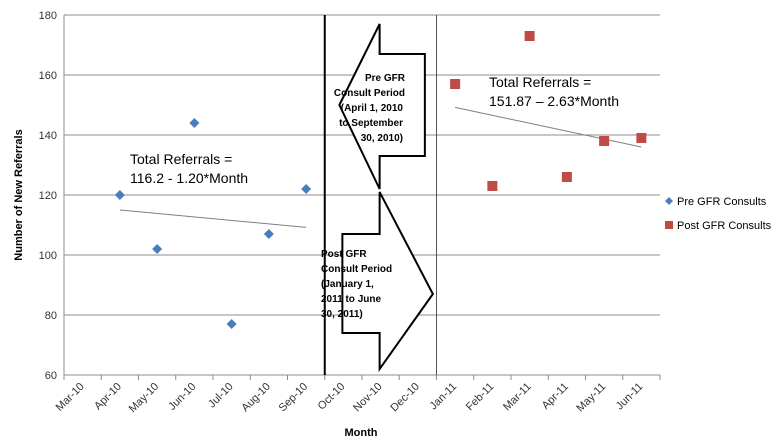  I want to click on post-arrow-text-line: 30, 2011), so click(342, 314).